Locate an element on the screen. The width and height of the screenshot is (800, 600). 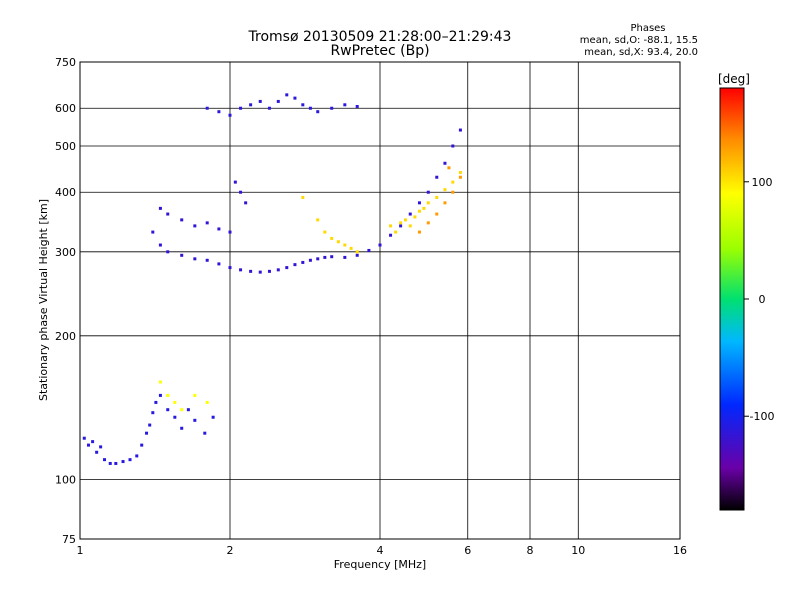
colorbar-tick-label: 0 is located at coordinates (762, 299).